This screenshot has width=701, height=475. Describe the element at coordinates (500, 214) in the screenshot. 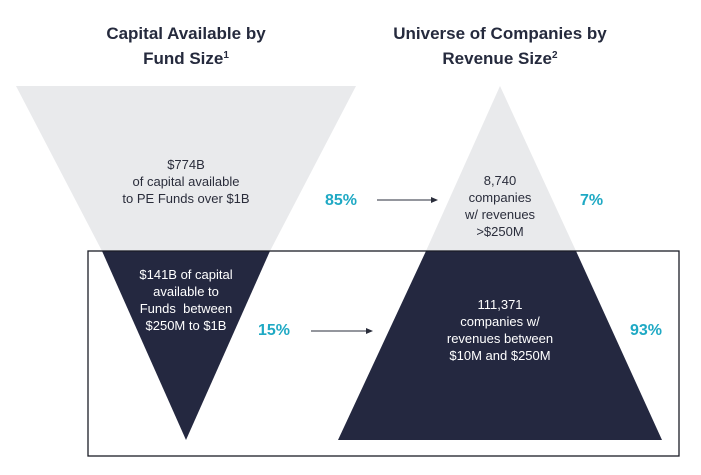

I see `right-top-line3: w/ revenues` at that location.